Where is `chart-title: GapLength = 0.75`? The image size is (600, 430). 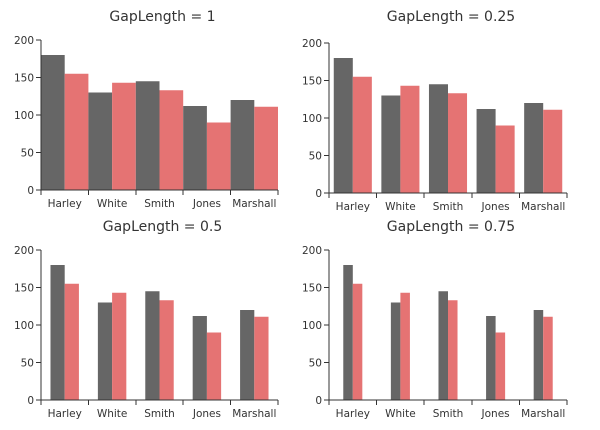 chart-title: GapLength = 0.75 is located at coordinates (451, 227).